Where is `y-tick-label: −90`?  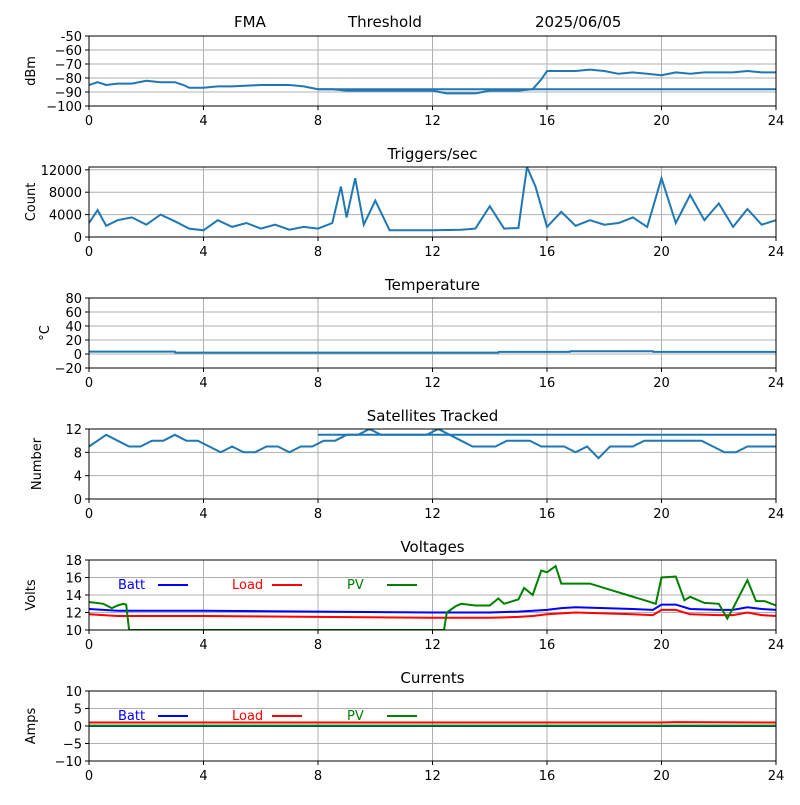 y-tick-label: −90 is located at coordinates (68, 93).